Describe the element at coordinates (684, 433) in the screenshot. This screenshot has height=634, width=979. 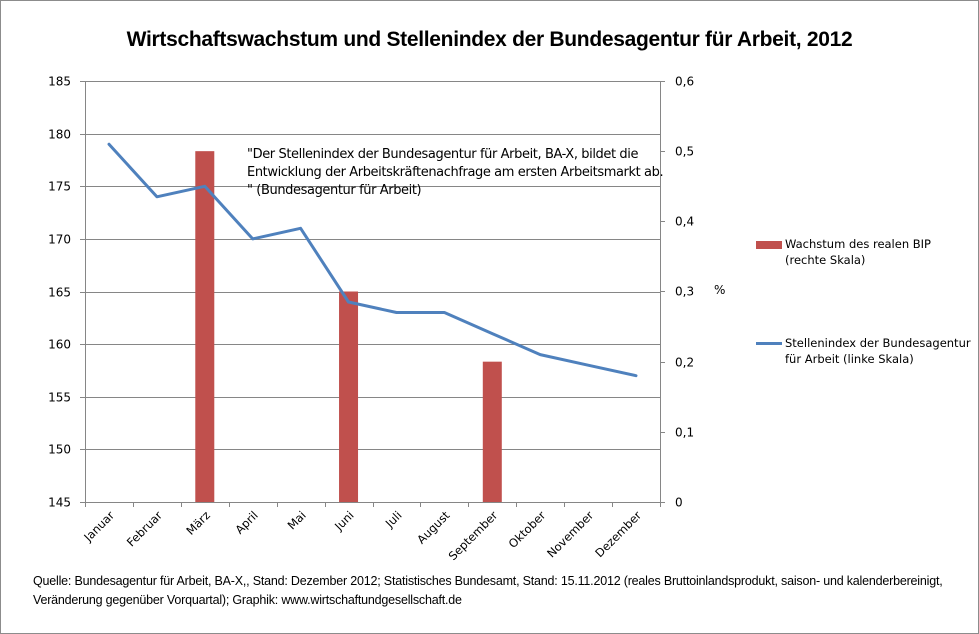
I see `right-tick-label: 0,1` at that location.